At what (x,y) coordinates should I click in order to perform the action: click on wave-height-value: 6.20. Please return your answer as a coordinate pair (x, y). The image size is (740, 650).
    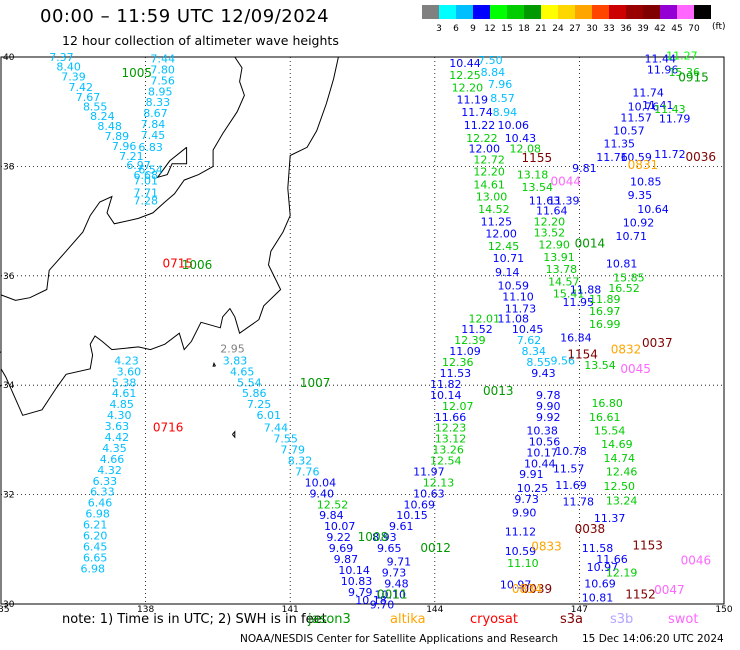
    Looking at the image, I should click on (95, 535).